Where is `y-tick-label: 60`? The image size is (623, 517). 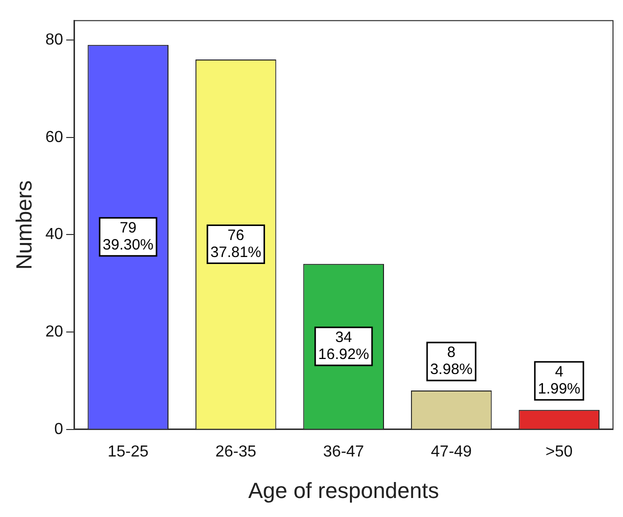
y-tick-label: 60 is located at coordinates (54, 137).